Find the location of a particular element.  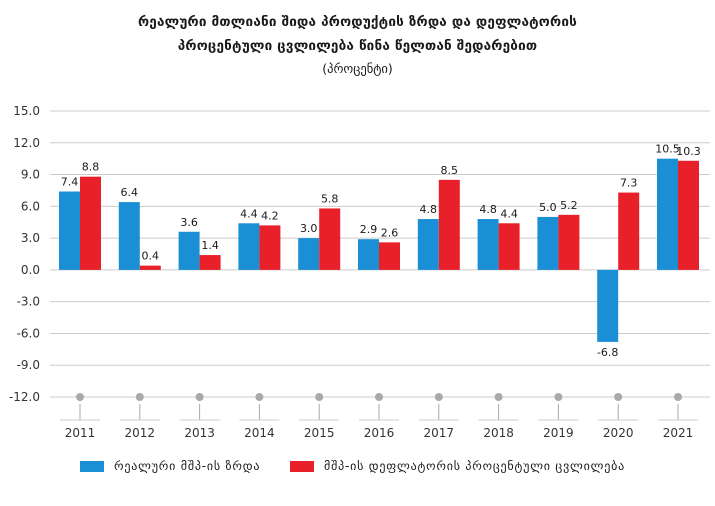

legend-label-deflator: მშპ-ის დეფლატორის პროცენტული ცვლილება is located at coordinates (474, 466).